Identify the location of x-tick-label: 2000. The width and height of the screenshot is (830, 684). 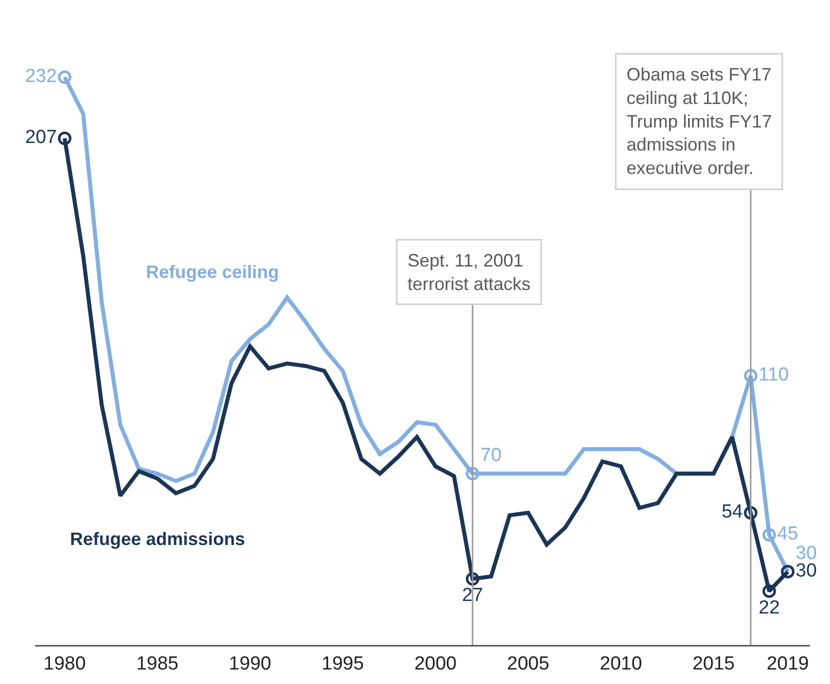
(435, 663).